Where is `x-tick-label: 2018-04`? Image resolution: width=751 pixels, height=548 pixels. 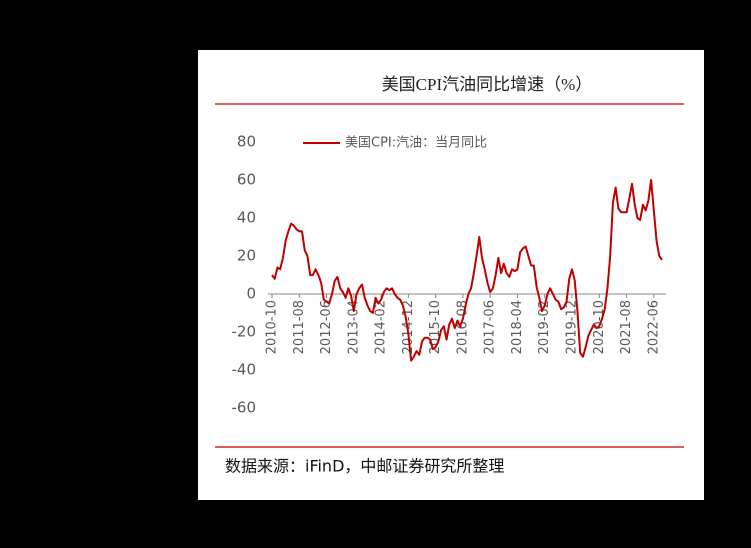
x-tick-label: 2018-04 is located at coordinates (517, 327).